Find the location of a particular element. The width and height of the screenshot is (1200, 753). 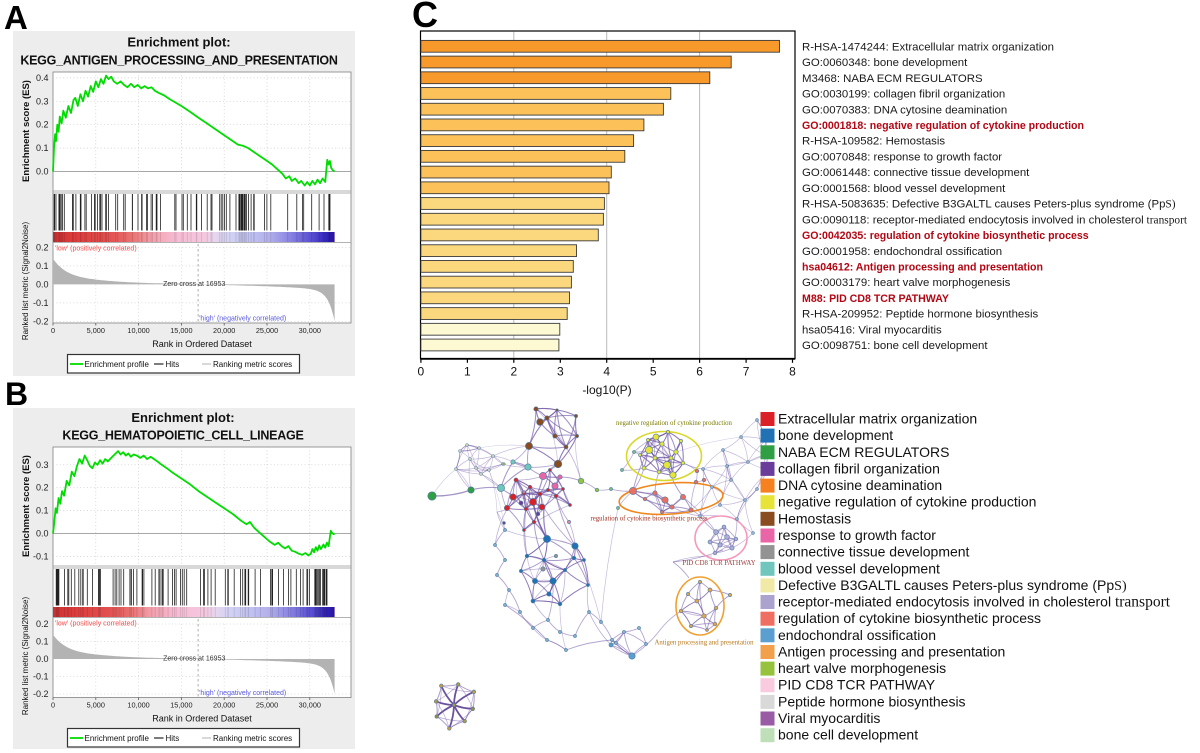

svg-text: 4 is located at coordinates (606, 371).